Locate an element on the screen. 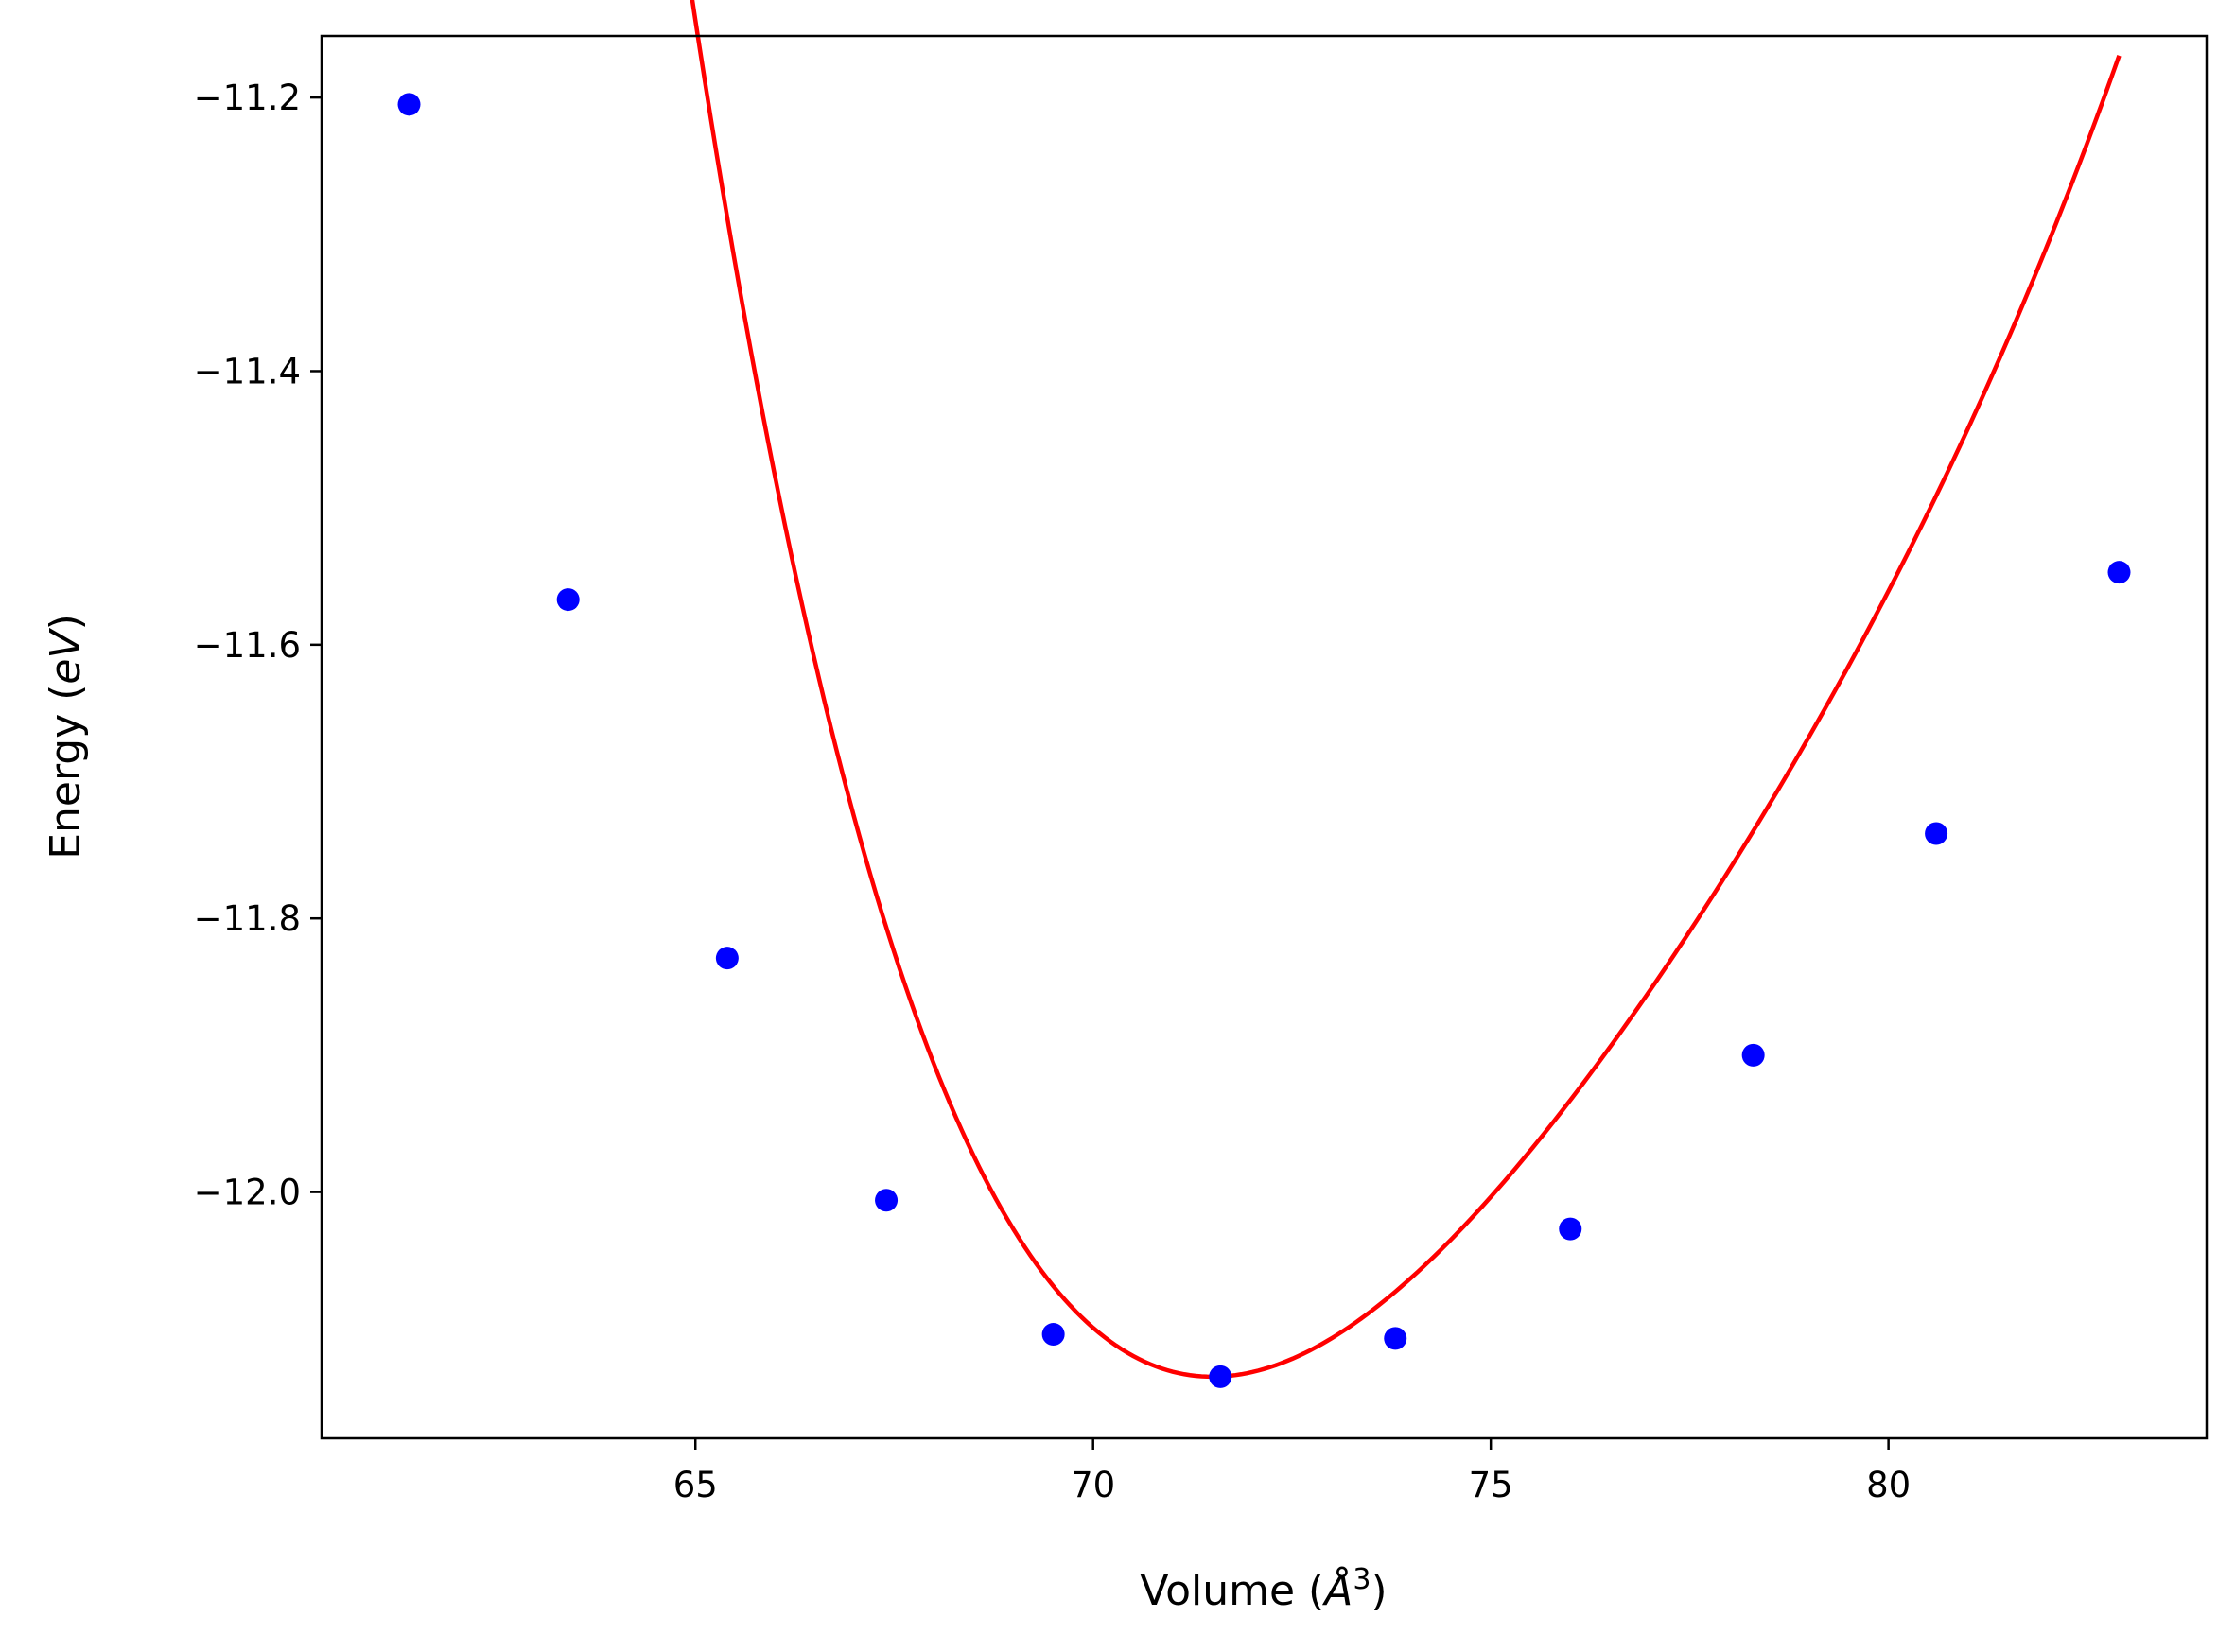  x-axis-label: Volume (Å3) is located at coordinates (1263, 1589).